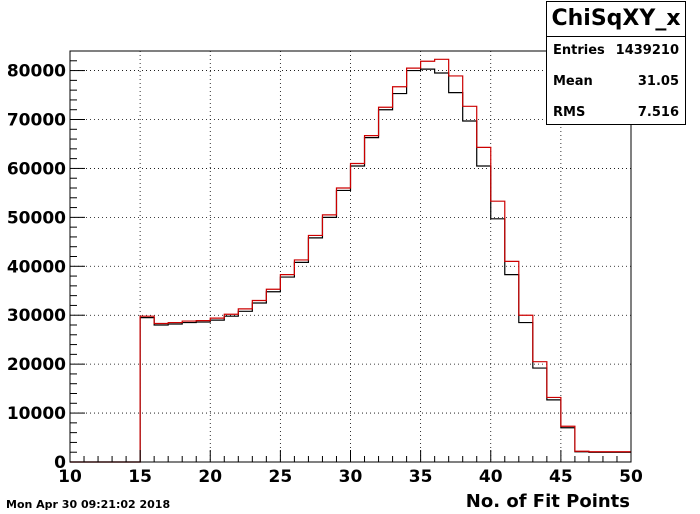 The height and width of the screenshot is (514, 700). What do you see at coordinates (36, 316) in the screenshot?
I see `y-tick-label: 30000` at bounding box center [36, 316].